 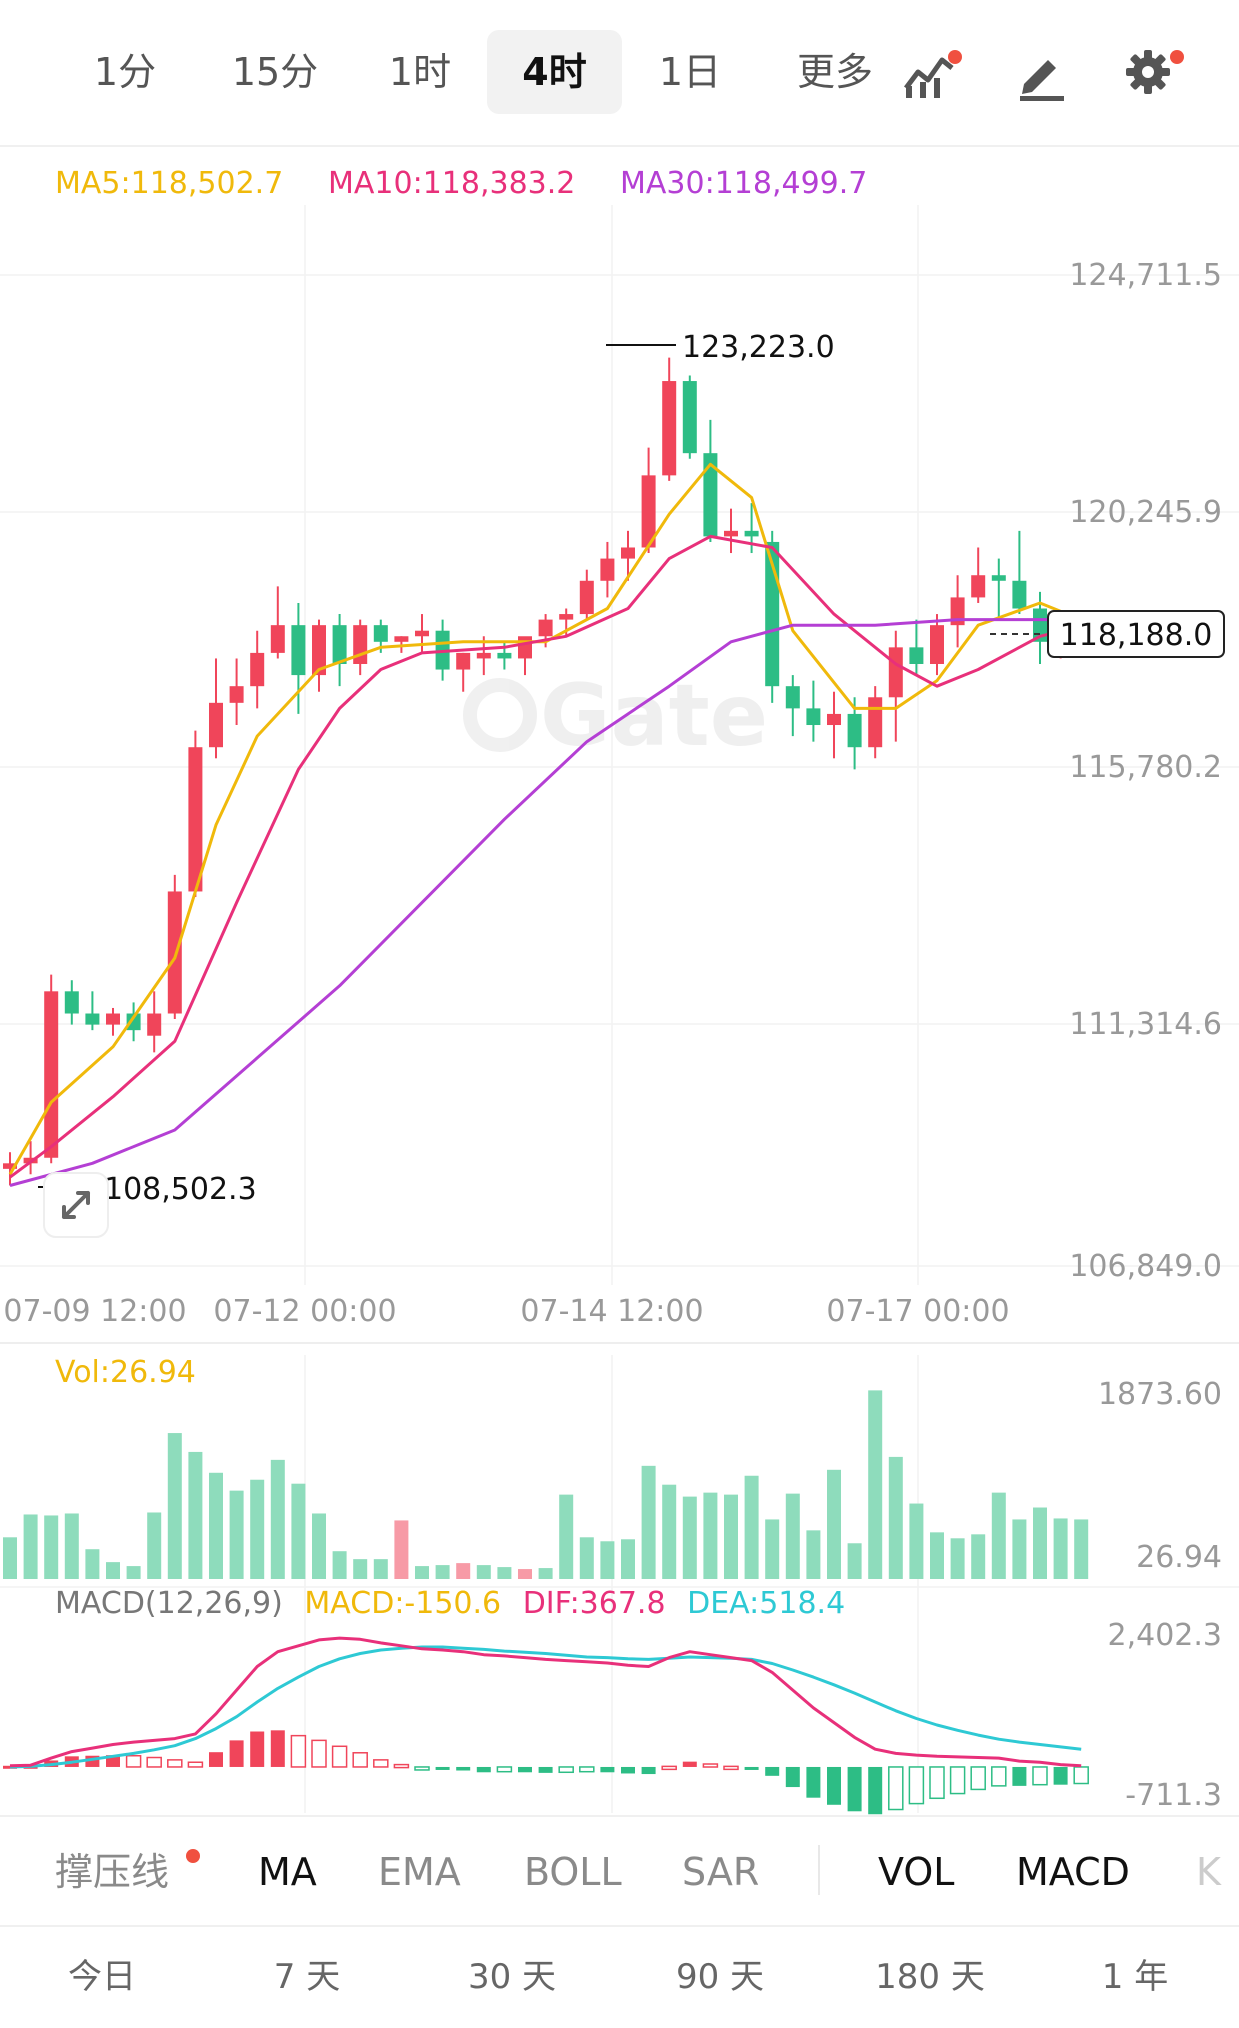 What do you see at coordinates (193, 1856) in the screenshot?
I see `support-resistance-dot` at bounding box center [193, 1856].